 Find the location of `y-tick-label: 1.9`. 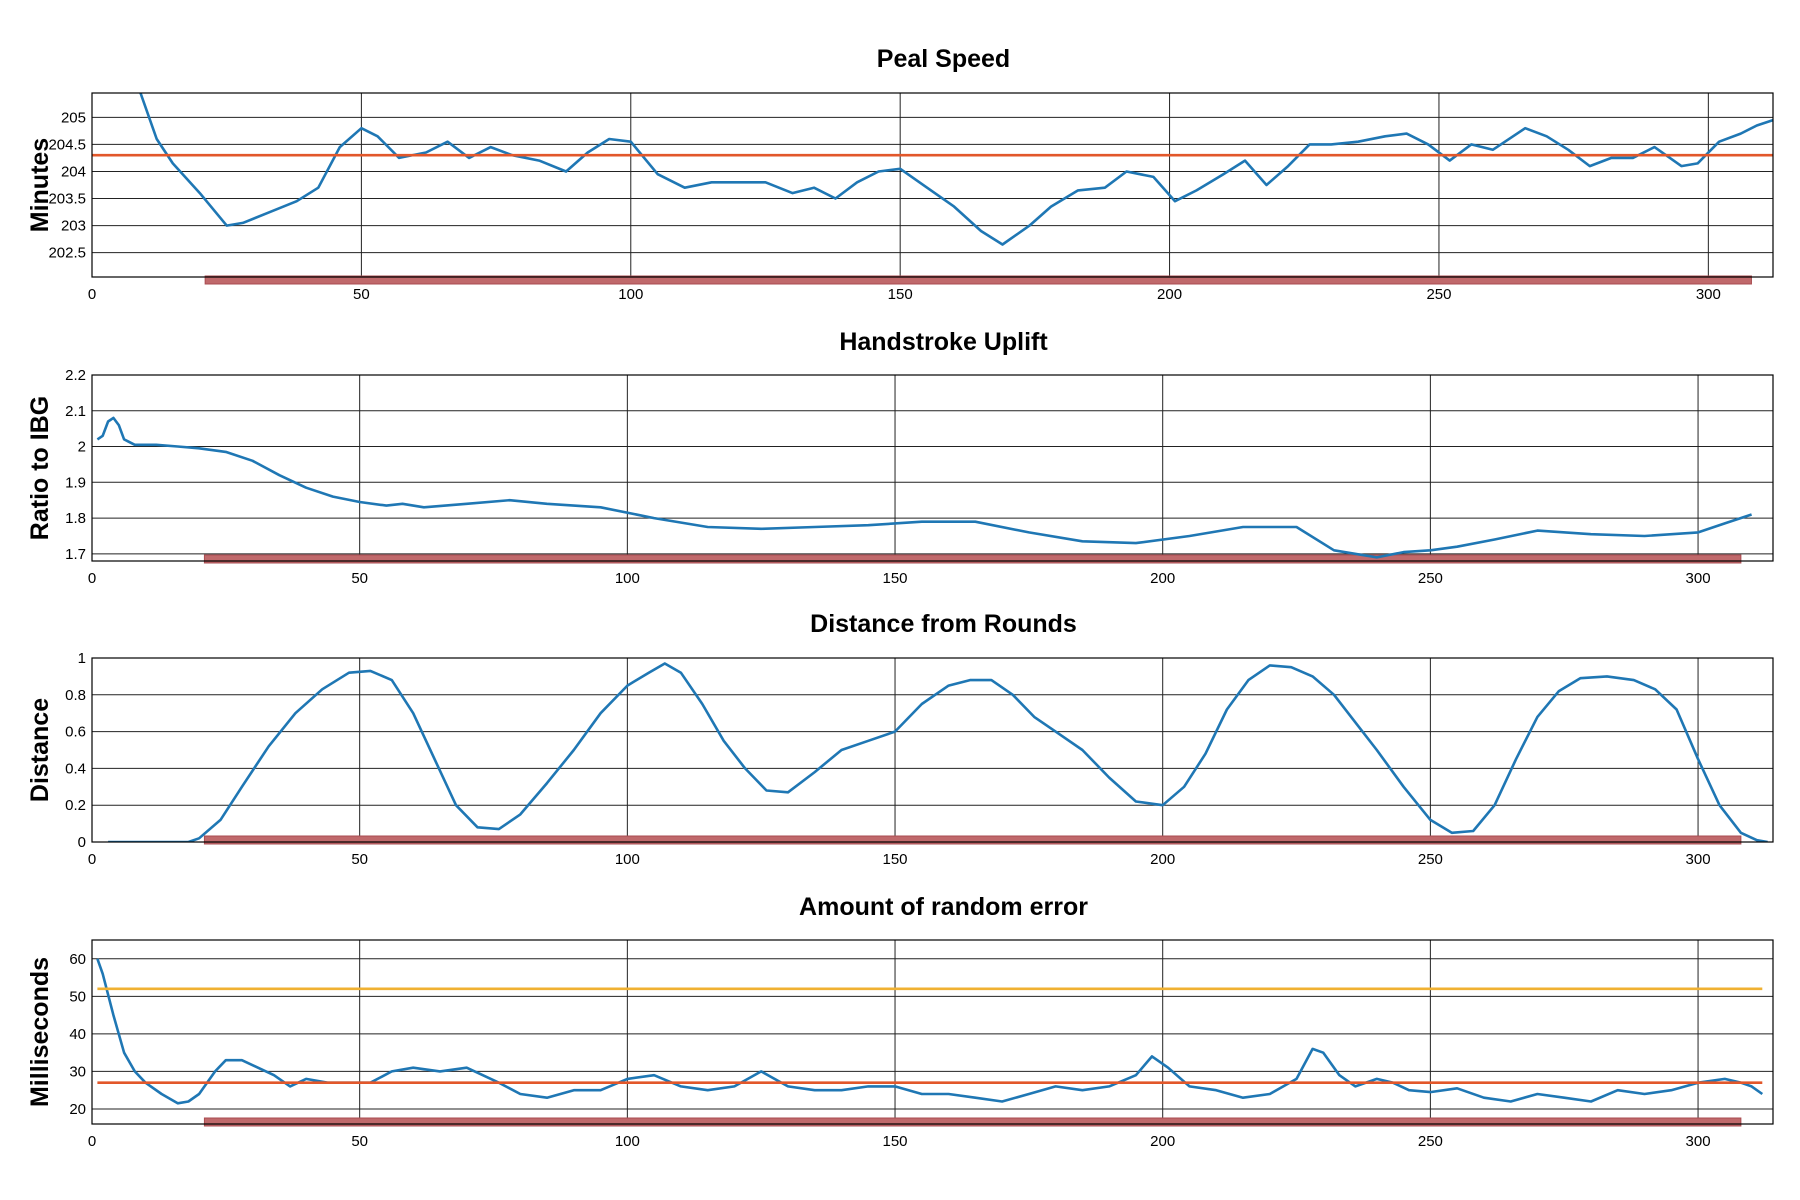

y-tick-label: 1.9 is located at coordinates (75, 482).